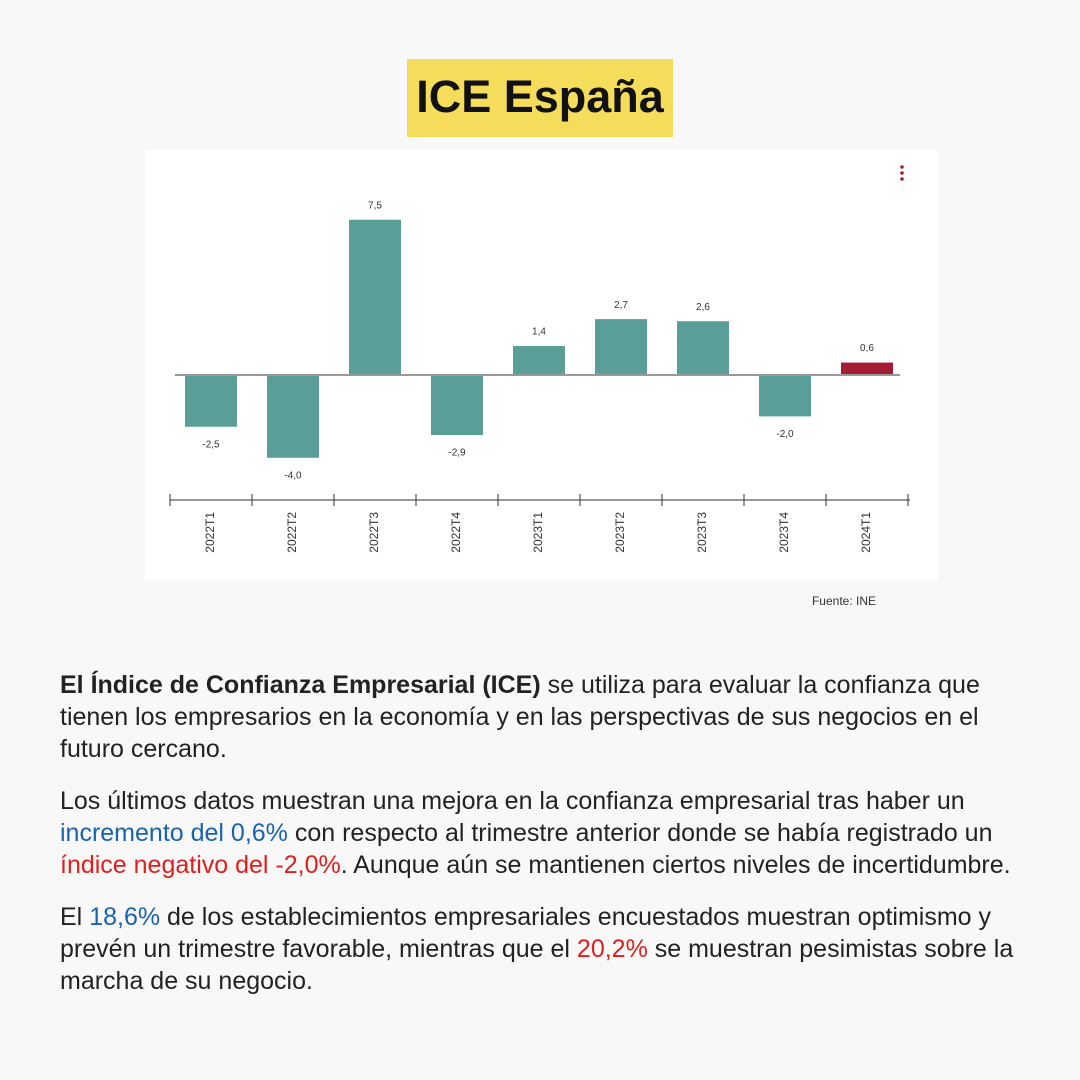 This screenshot has height=1080, width=1080. I want to click on x-tick-label: 2024T1, so click(866, 532).